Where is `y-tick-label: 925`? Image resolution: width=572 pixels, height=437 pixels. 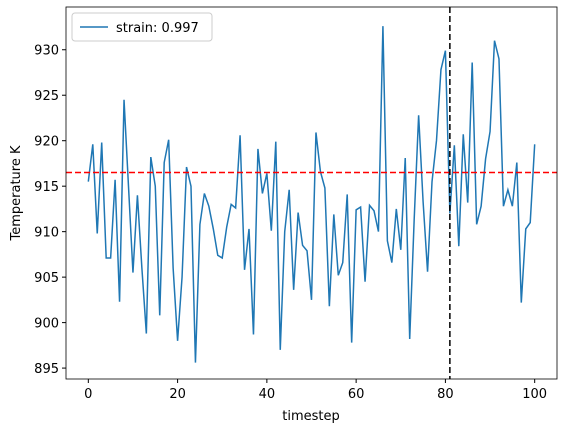
y-tick-label: 925 is located at coordinates (46, 96).